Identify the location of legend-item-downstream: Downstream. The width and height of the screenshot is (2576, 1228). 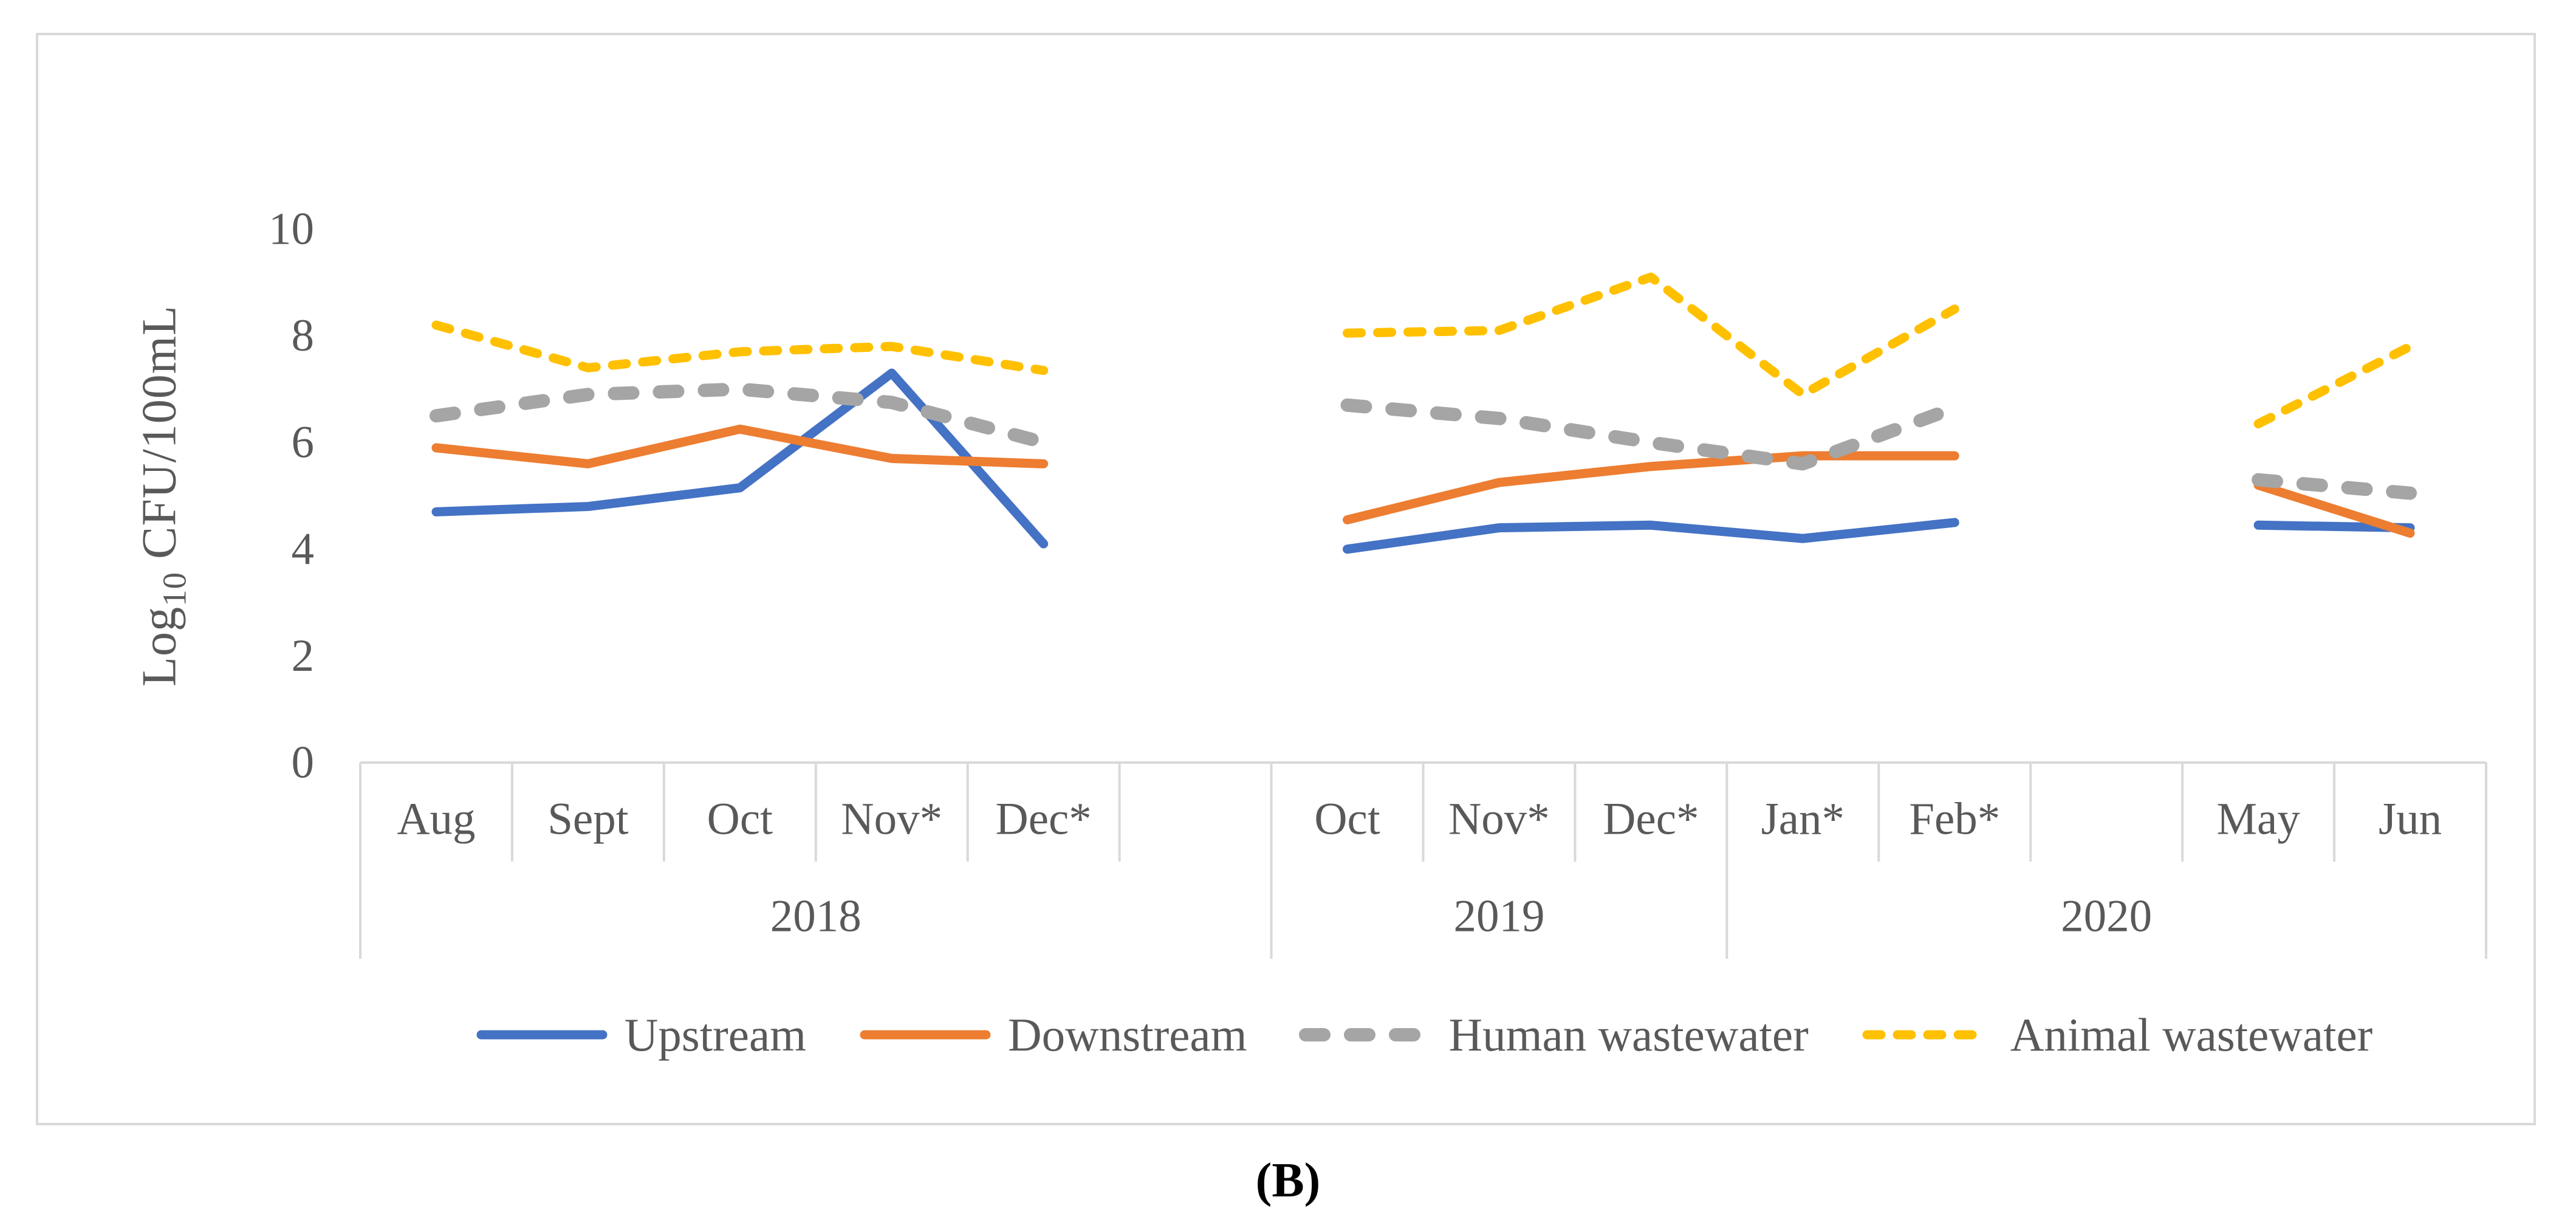
(1052, 1035).